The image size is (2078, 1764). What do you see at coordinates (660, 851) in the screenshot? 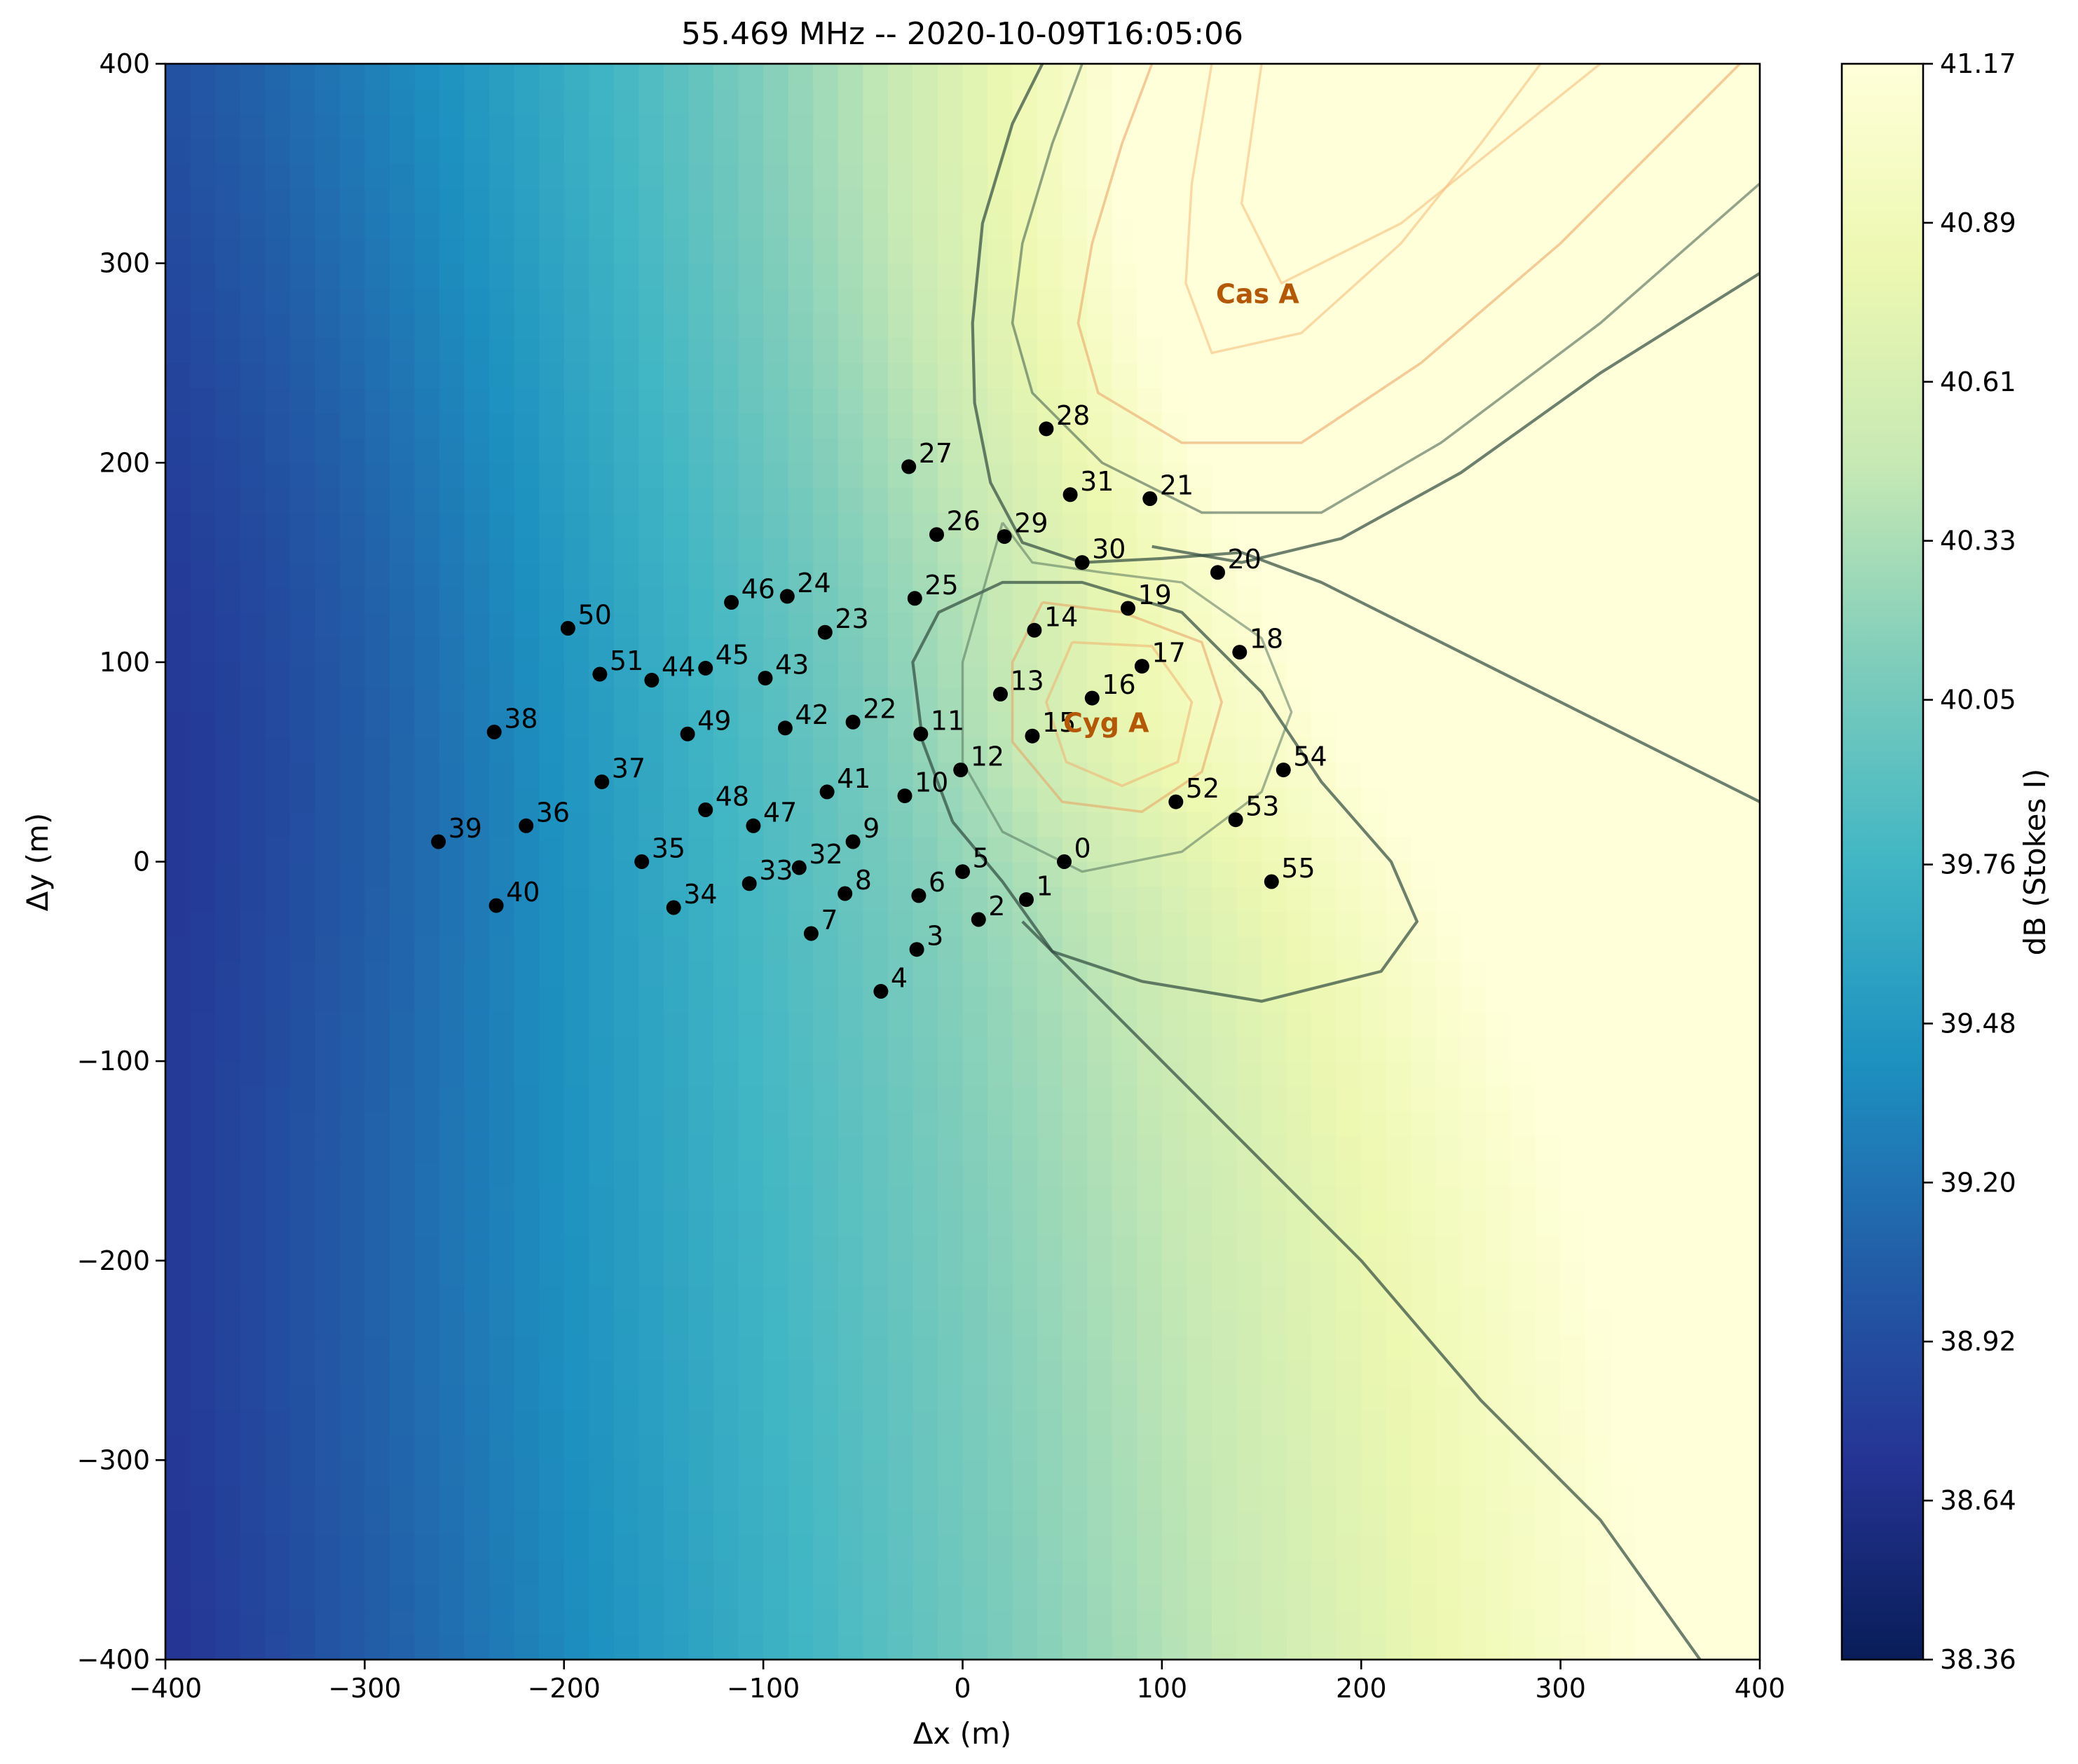
I see `station: 35` at bounding box center [660, 851].